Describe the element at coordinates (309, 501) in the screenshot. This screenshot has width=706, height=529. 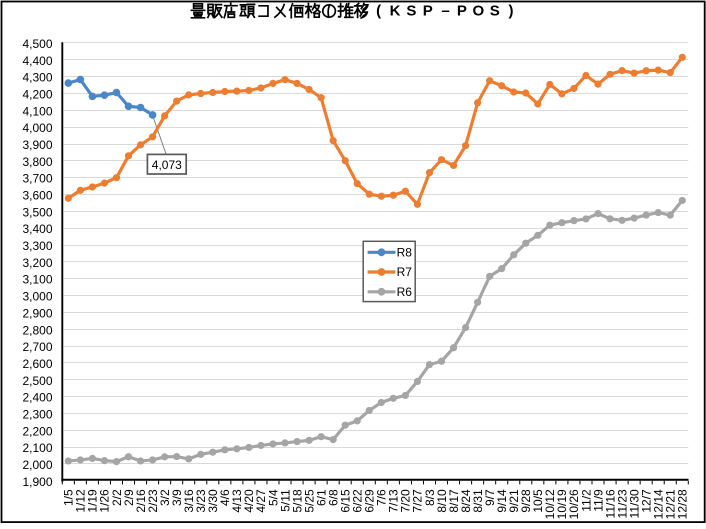
I see `svg-text: 5/25` at that location.